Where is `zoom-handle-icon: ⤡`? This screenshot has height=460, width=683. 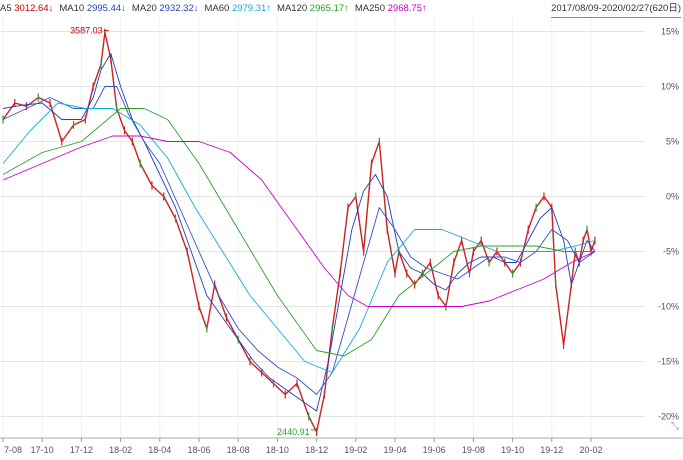 zoom-handle-icon: ⤡ is located at coordinates (675, 426).